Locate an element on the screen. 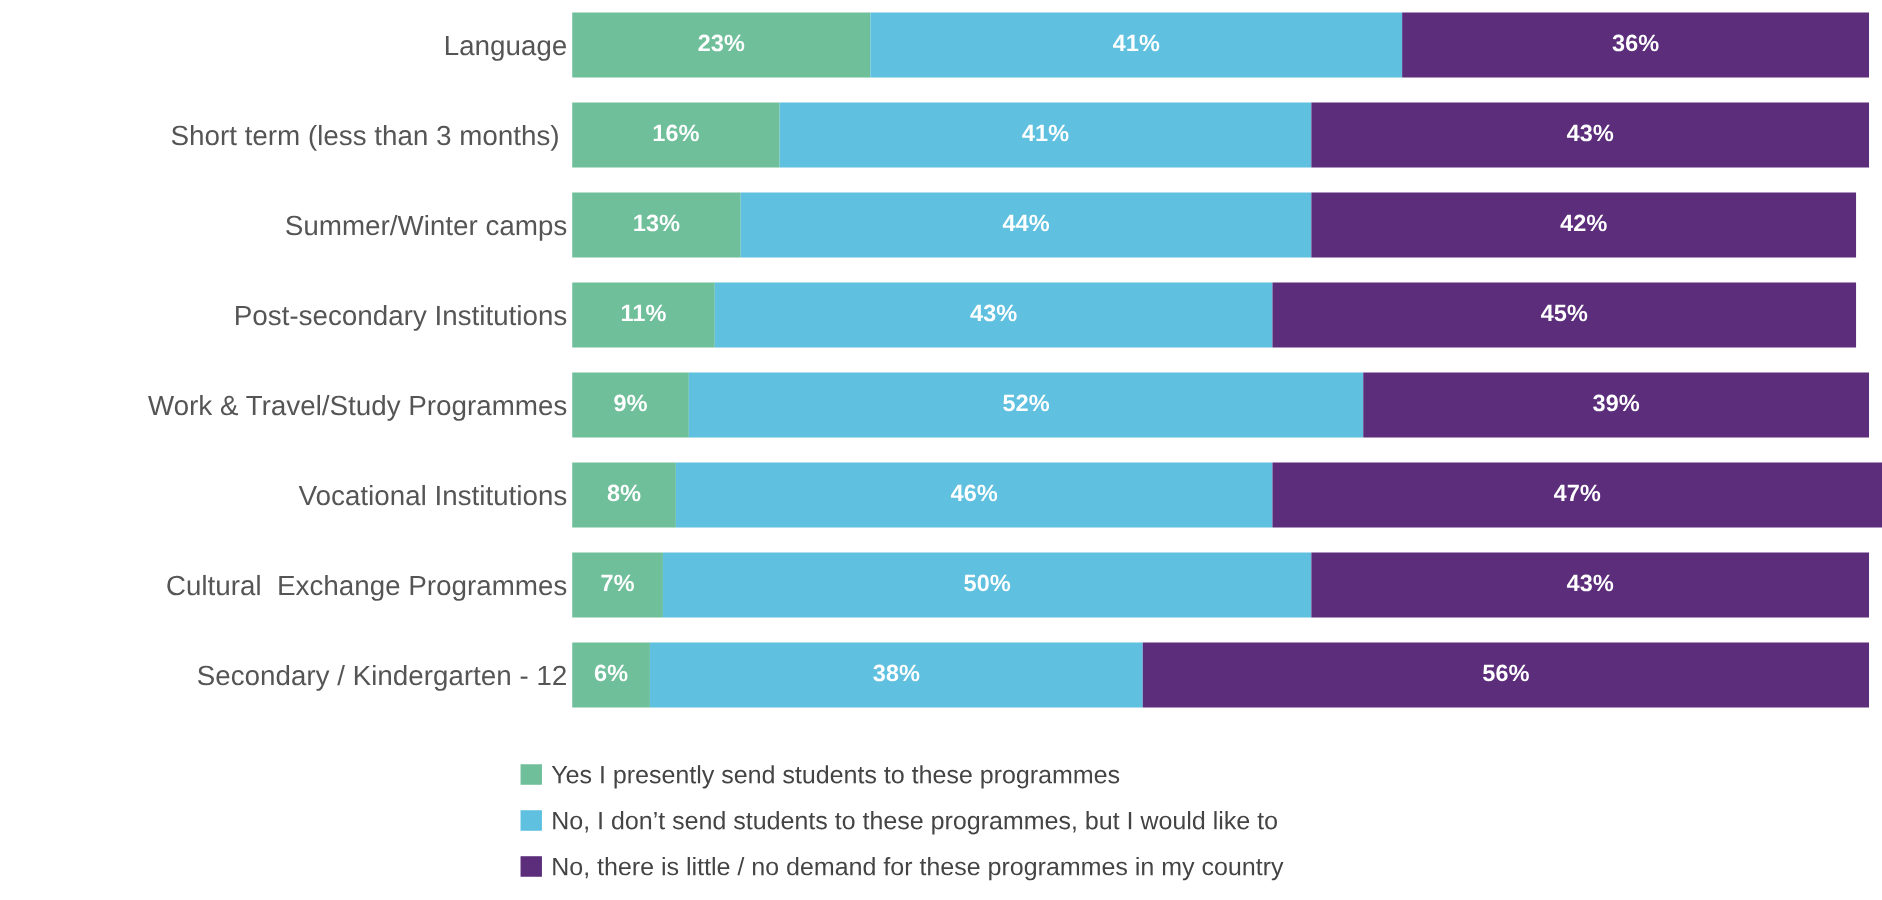 This screenshot has width=1882, height=900. y-tick-label: Short term (less than 3 months) is located at coordinates (364, 137).